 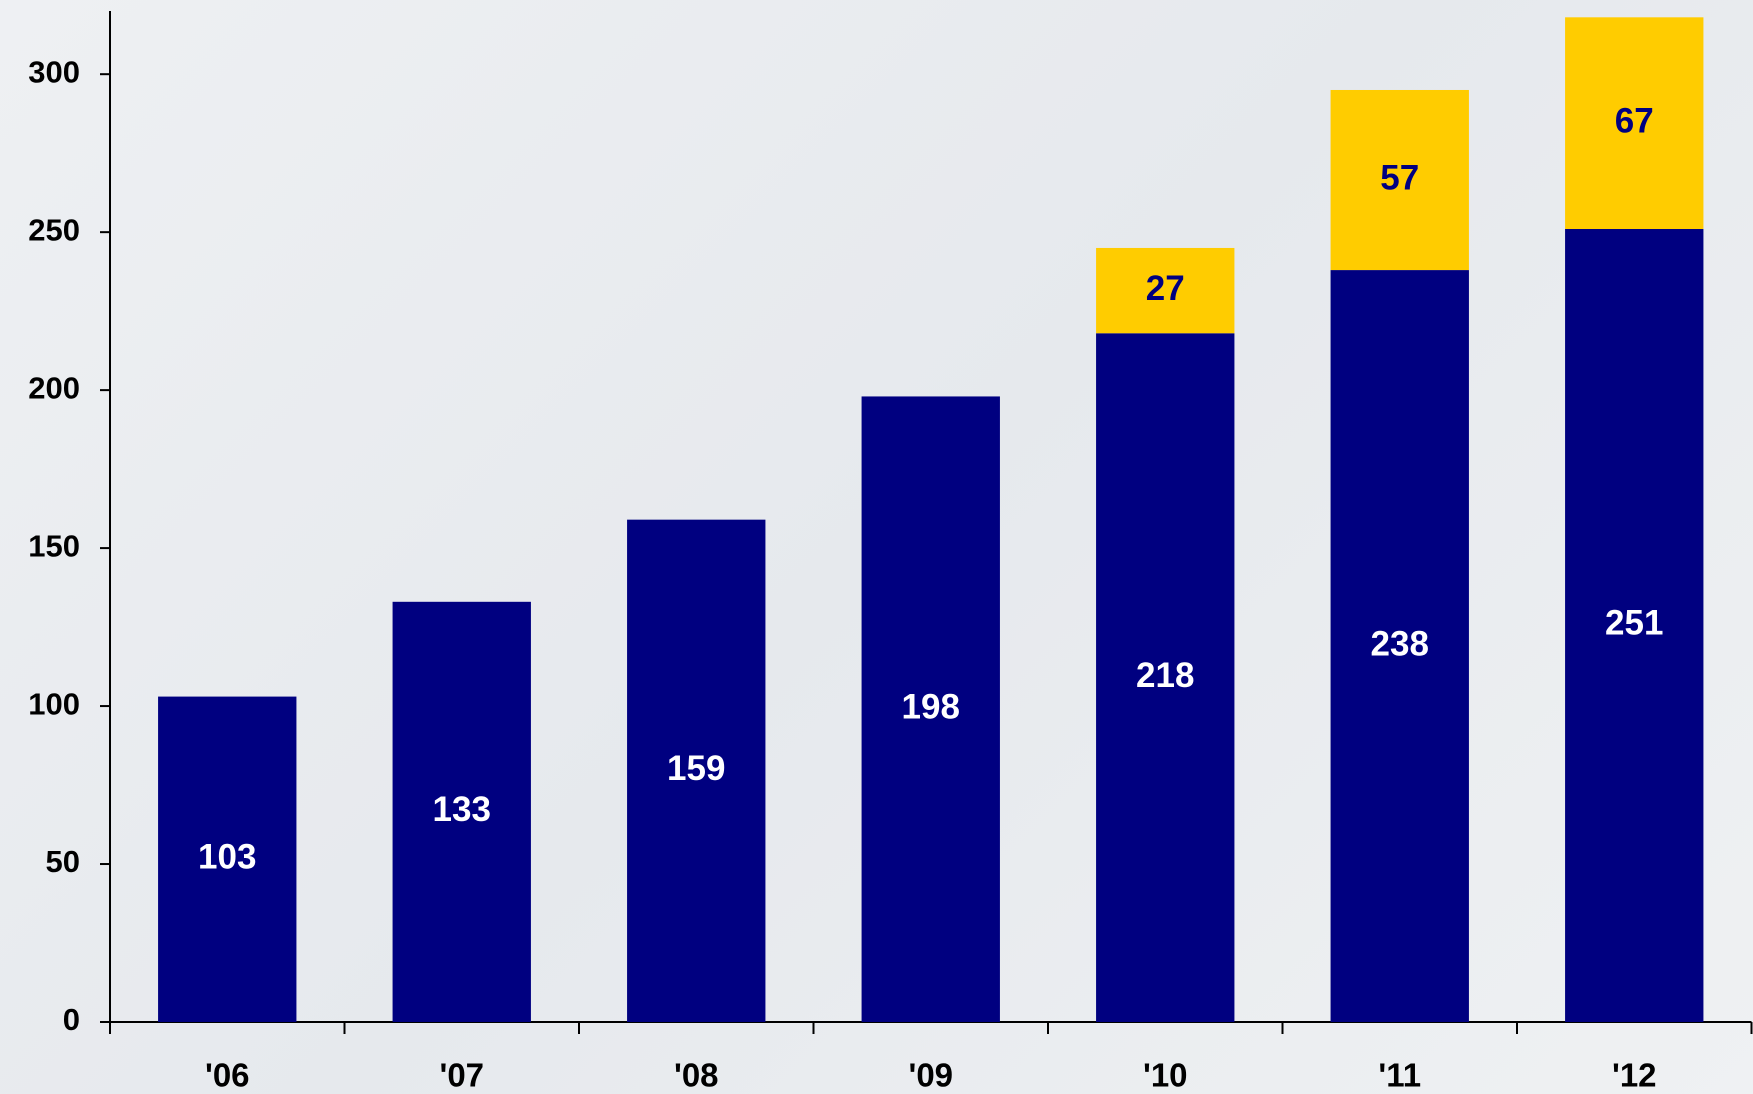 What do you see at coordinates (1634, 120) in the screenshot?
I see `value-label: 67` at bounding box center [1634, 120].